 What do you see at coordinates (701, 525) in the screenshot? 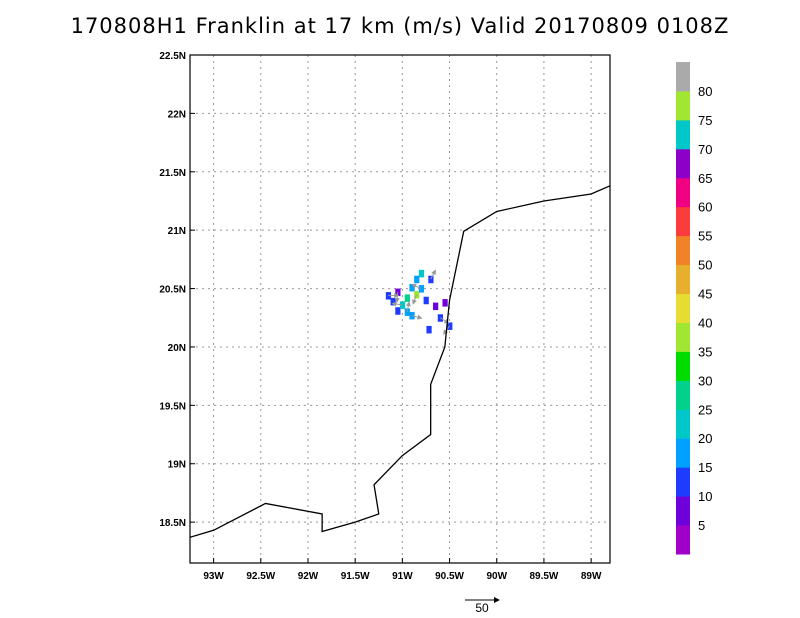
I see `colorbar-label: 5` at bounding box center [701, 525].